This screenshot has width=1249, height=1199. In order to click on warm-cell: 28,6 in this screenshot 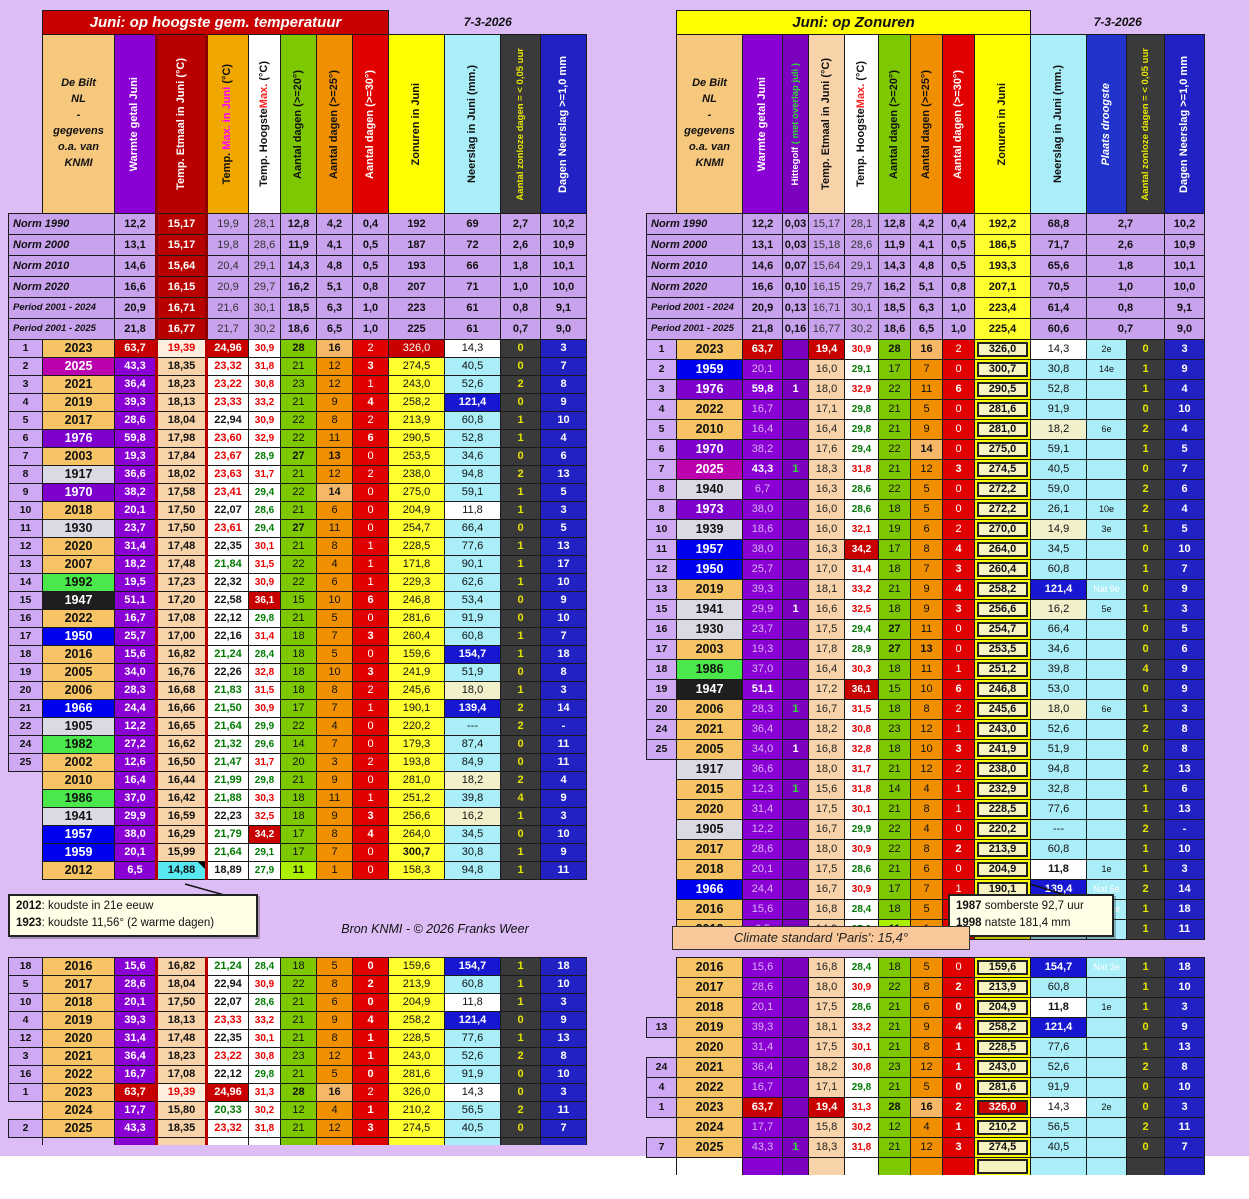, I will do `click(135, 420)`.